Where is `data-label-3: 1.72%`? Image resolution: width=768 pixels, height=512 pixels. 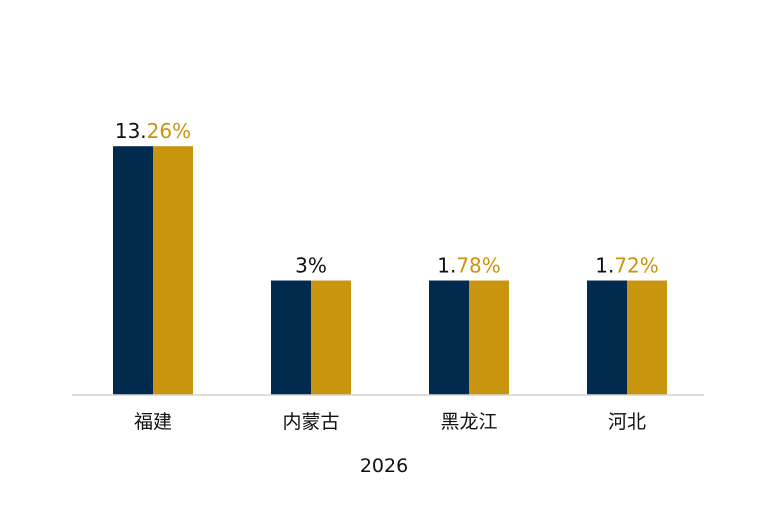 data-label-3: 1.72% is located at coordinates (627, 266).